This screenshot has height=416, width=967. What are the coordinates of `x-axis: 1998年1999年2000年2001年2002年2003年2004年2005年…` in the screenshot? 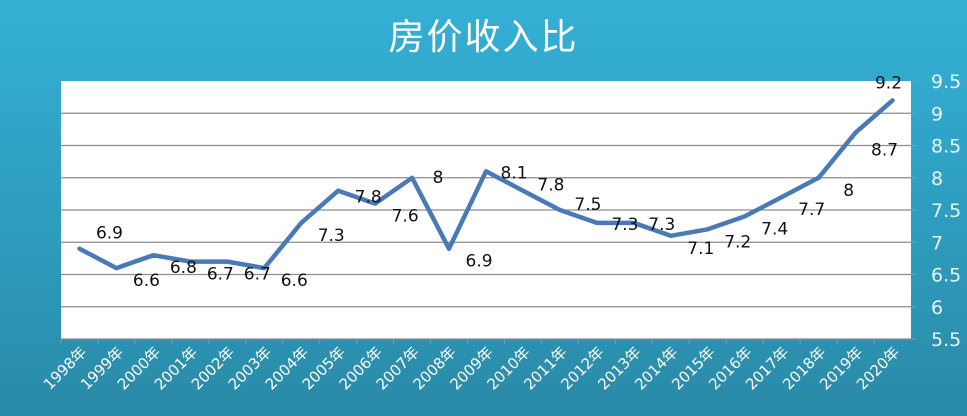 It's located at (471, 366).